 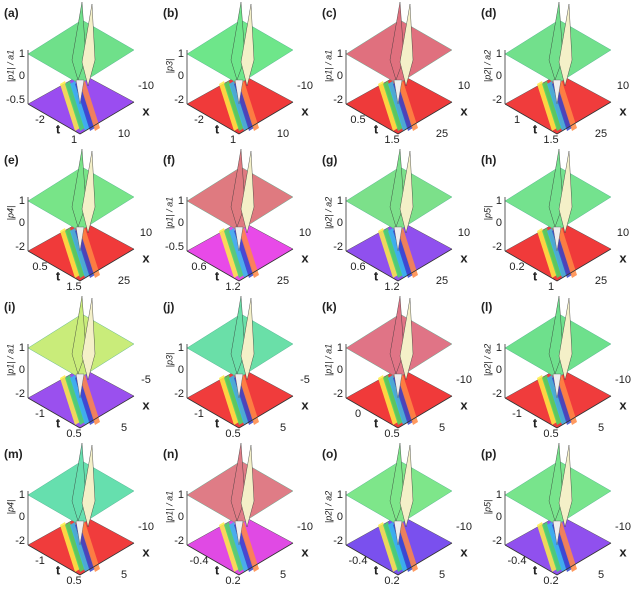 I want to click on panel-label: (l), so click(x=486, y=307).